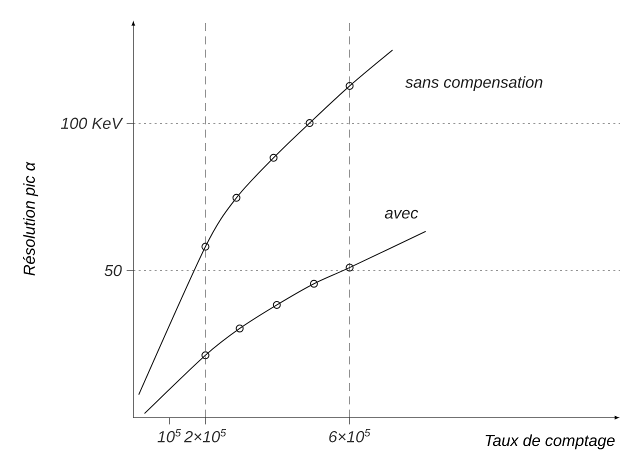  What do you see at coordinates (205, 435) in the screenshot?
I see `x-tick-label: 2×10$^{5}$` at bounding box center [205, 435].